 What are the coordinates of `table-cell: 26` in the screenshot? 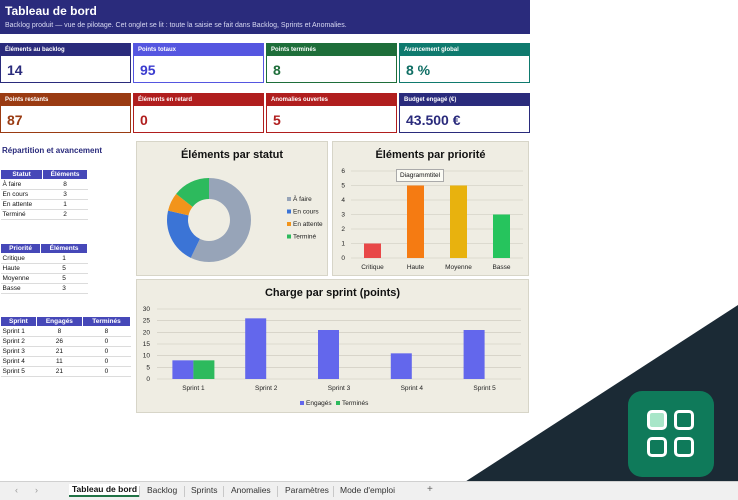 It's located at (59, 341).